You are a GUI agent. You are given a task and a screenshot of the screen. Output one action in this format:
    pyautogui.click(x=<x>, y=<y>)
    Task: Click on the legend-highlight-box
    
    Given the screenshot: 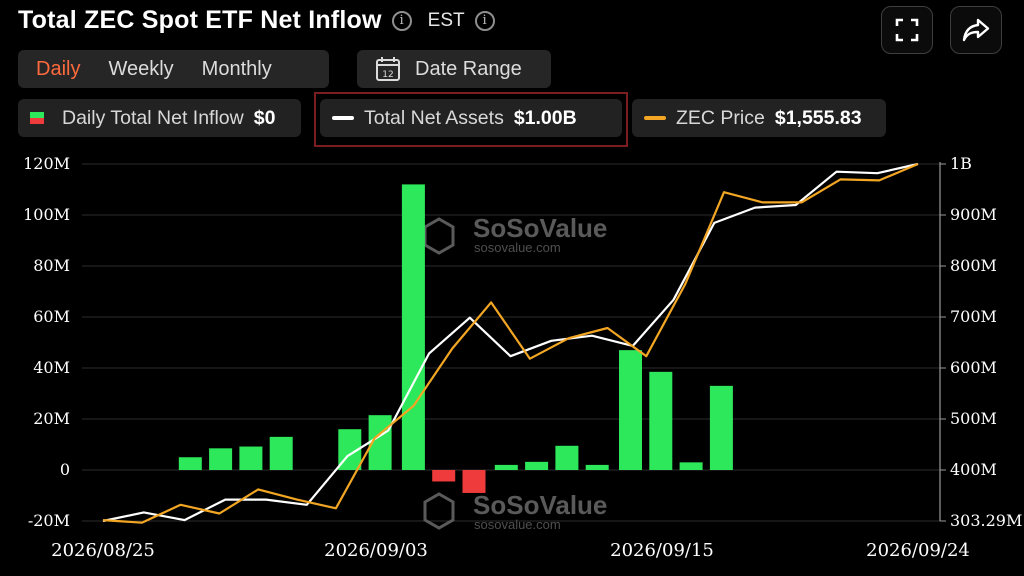 What is the action you would take?
    pyautogui.click(x=471, y=119)
    